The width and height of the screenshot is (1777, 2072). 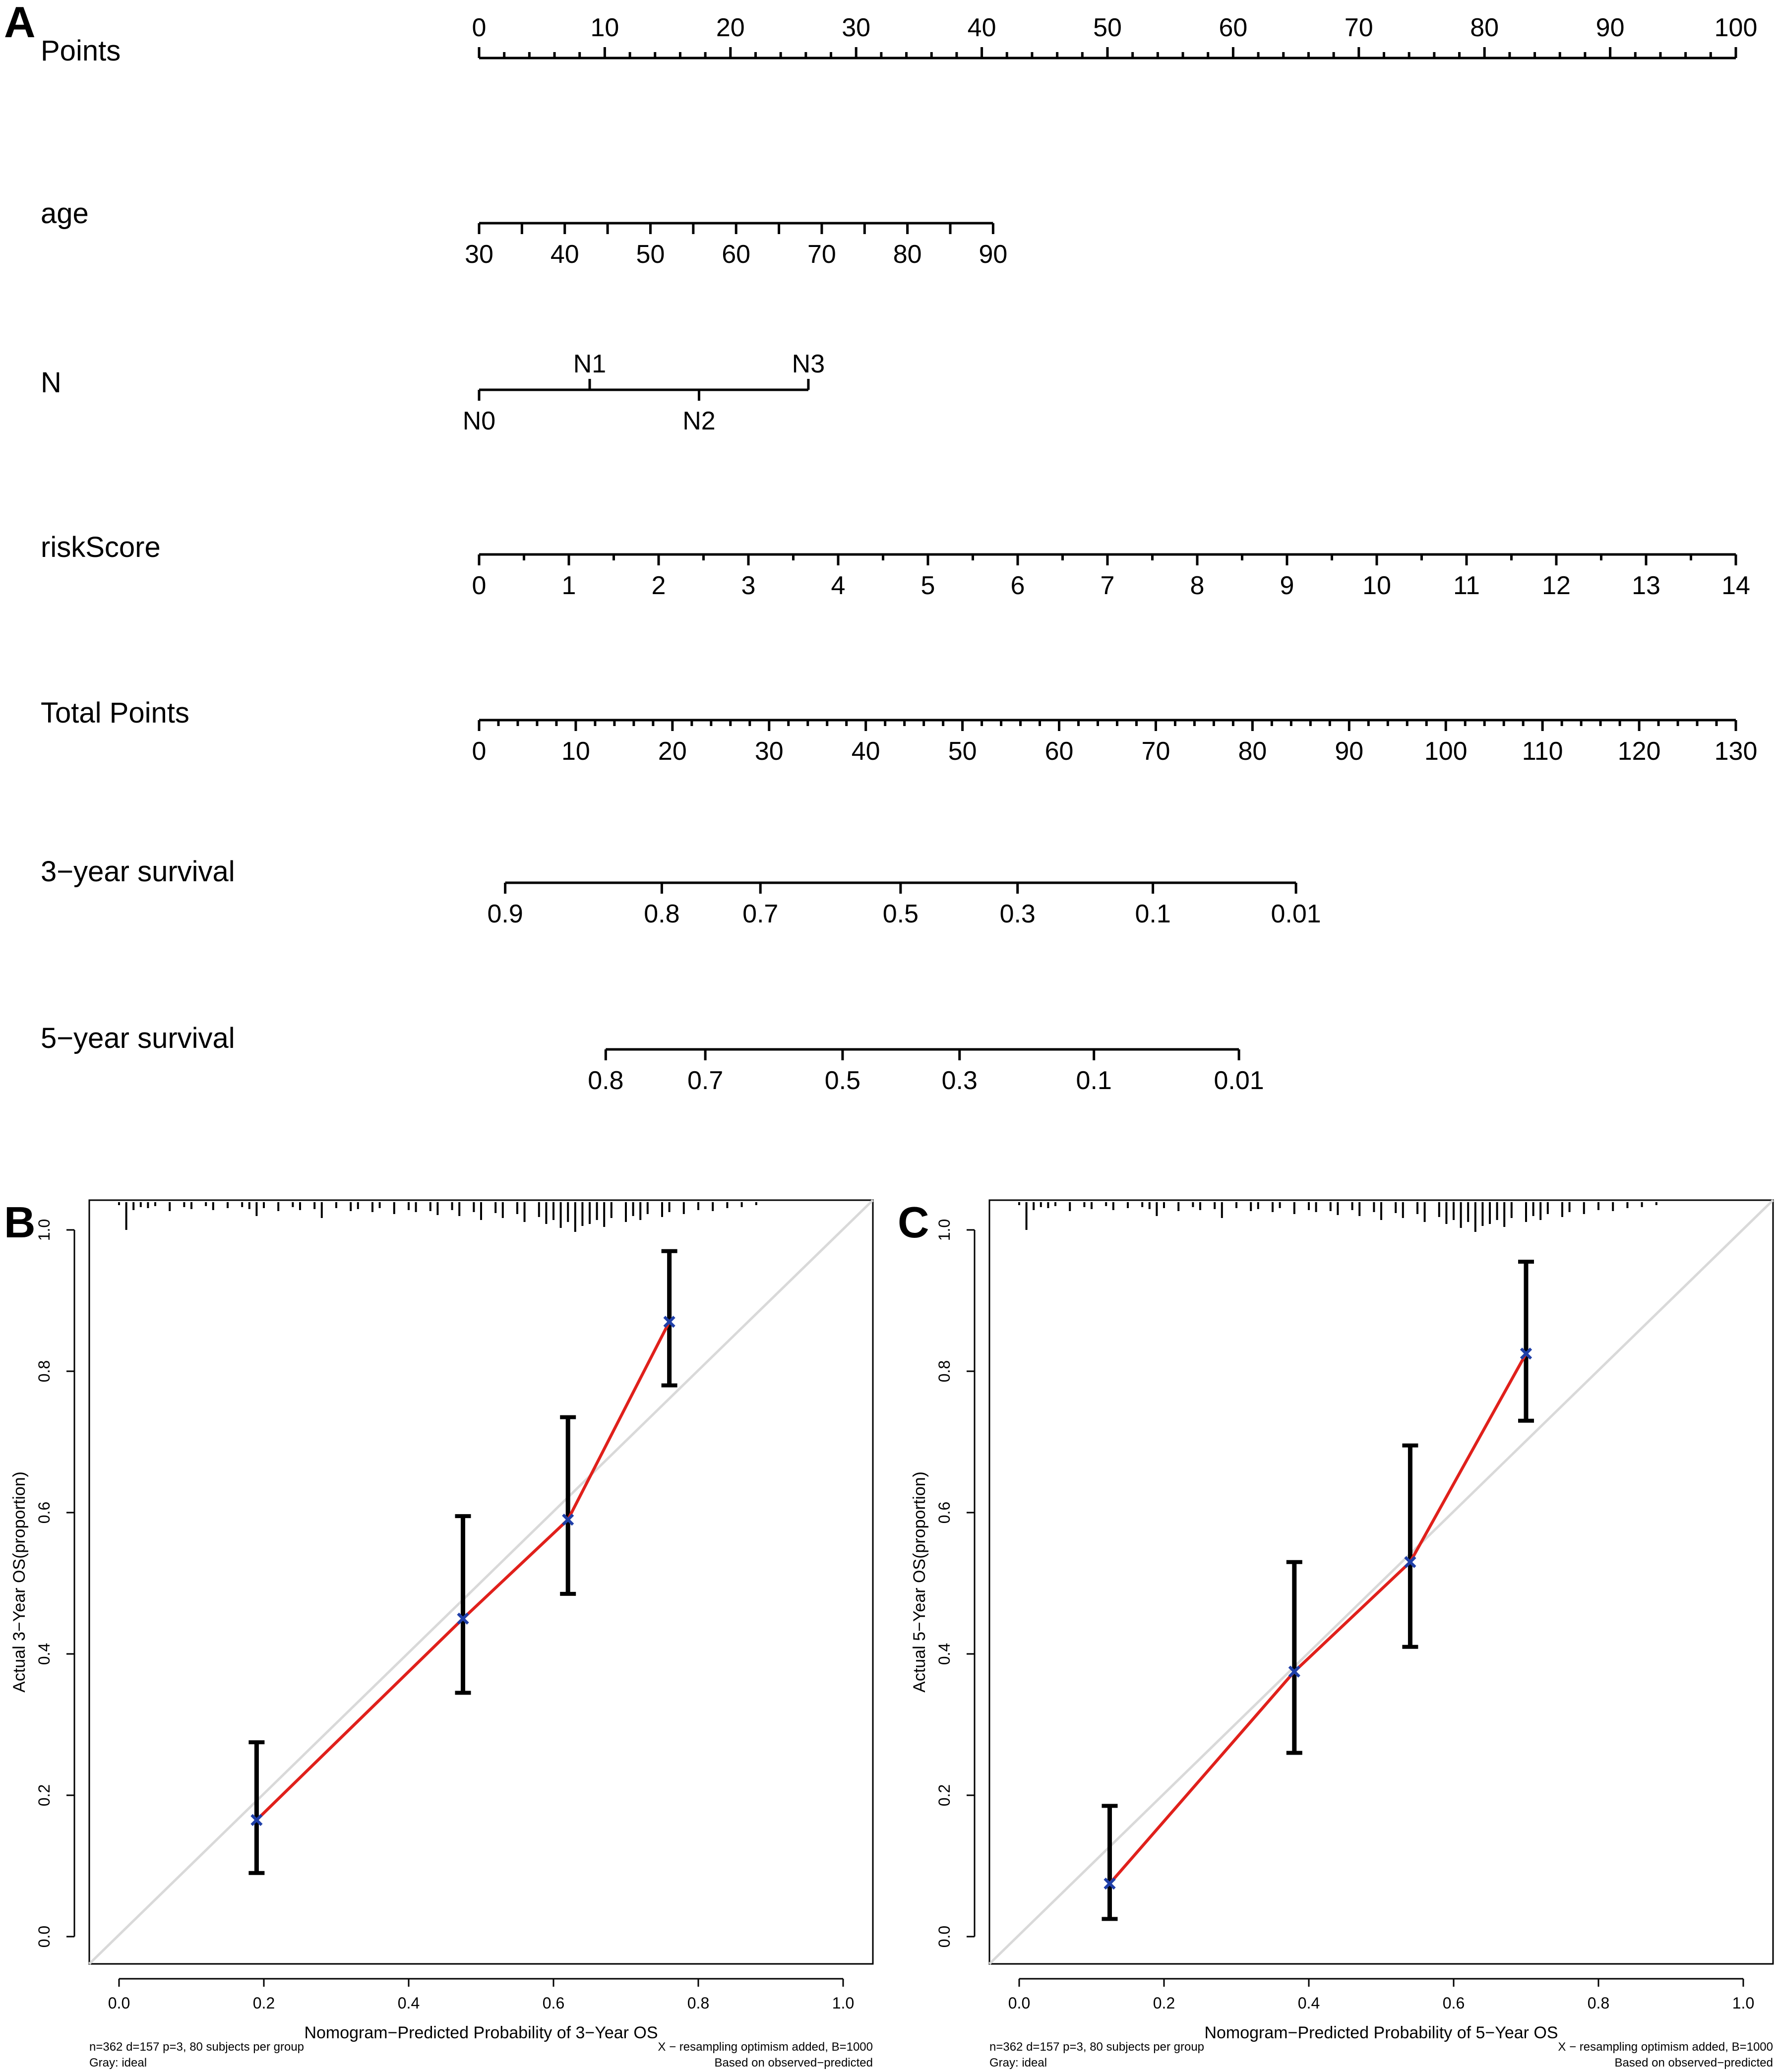 What do you see at coordinates (101, 547) in the screenshot?
I see `row-label-riskscore: riskScore` at bounding box center [101, 547].